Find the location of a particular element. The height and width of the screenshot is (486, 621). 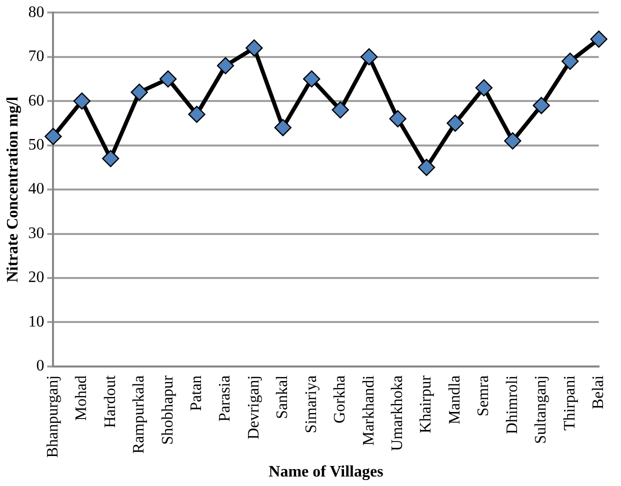

x-tick-label: Devriganj is located at coordinates (253, 407).